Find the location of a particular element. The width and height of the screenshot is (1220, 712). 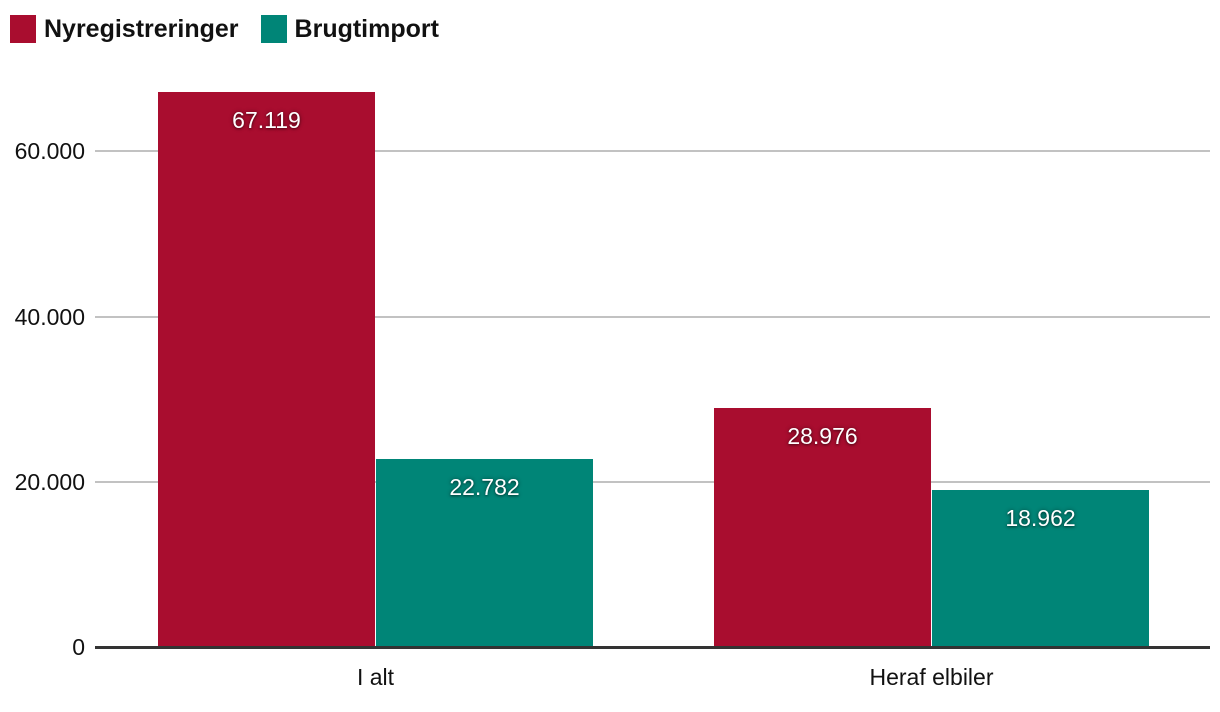

bar-nyregistreringer-heraf-elbiler: 28.976 is located at coordinates (822, 527).